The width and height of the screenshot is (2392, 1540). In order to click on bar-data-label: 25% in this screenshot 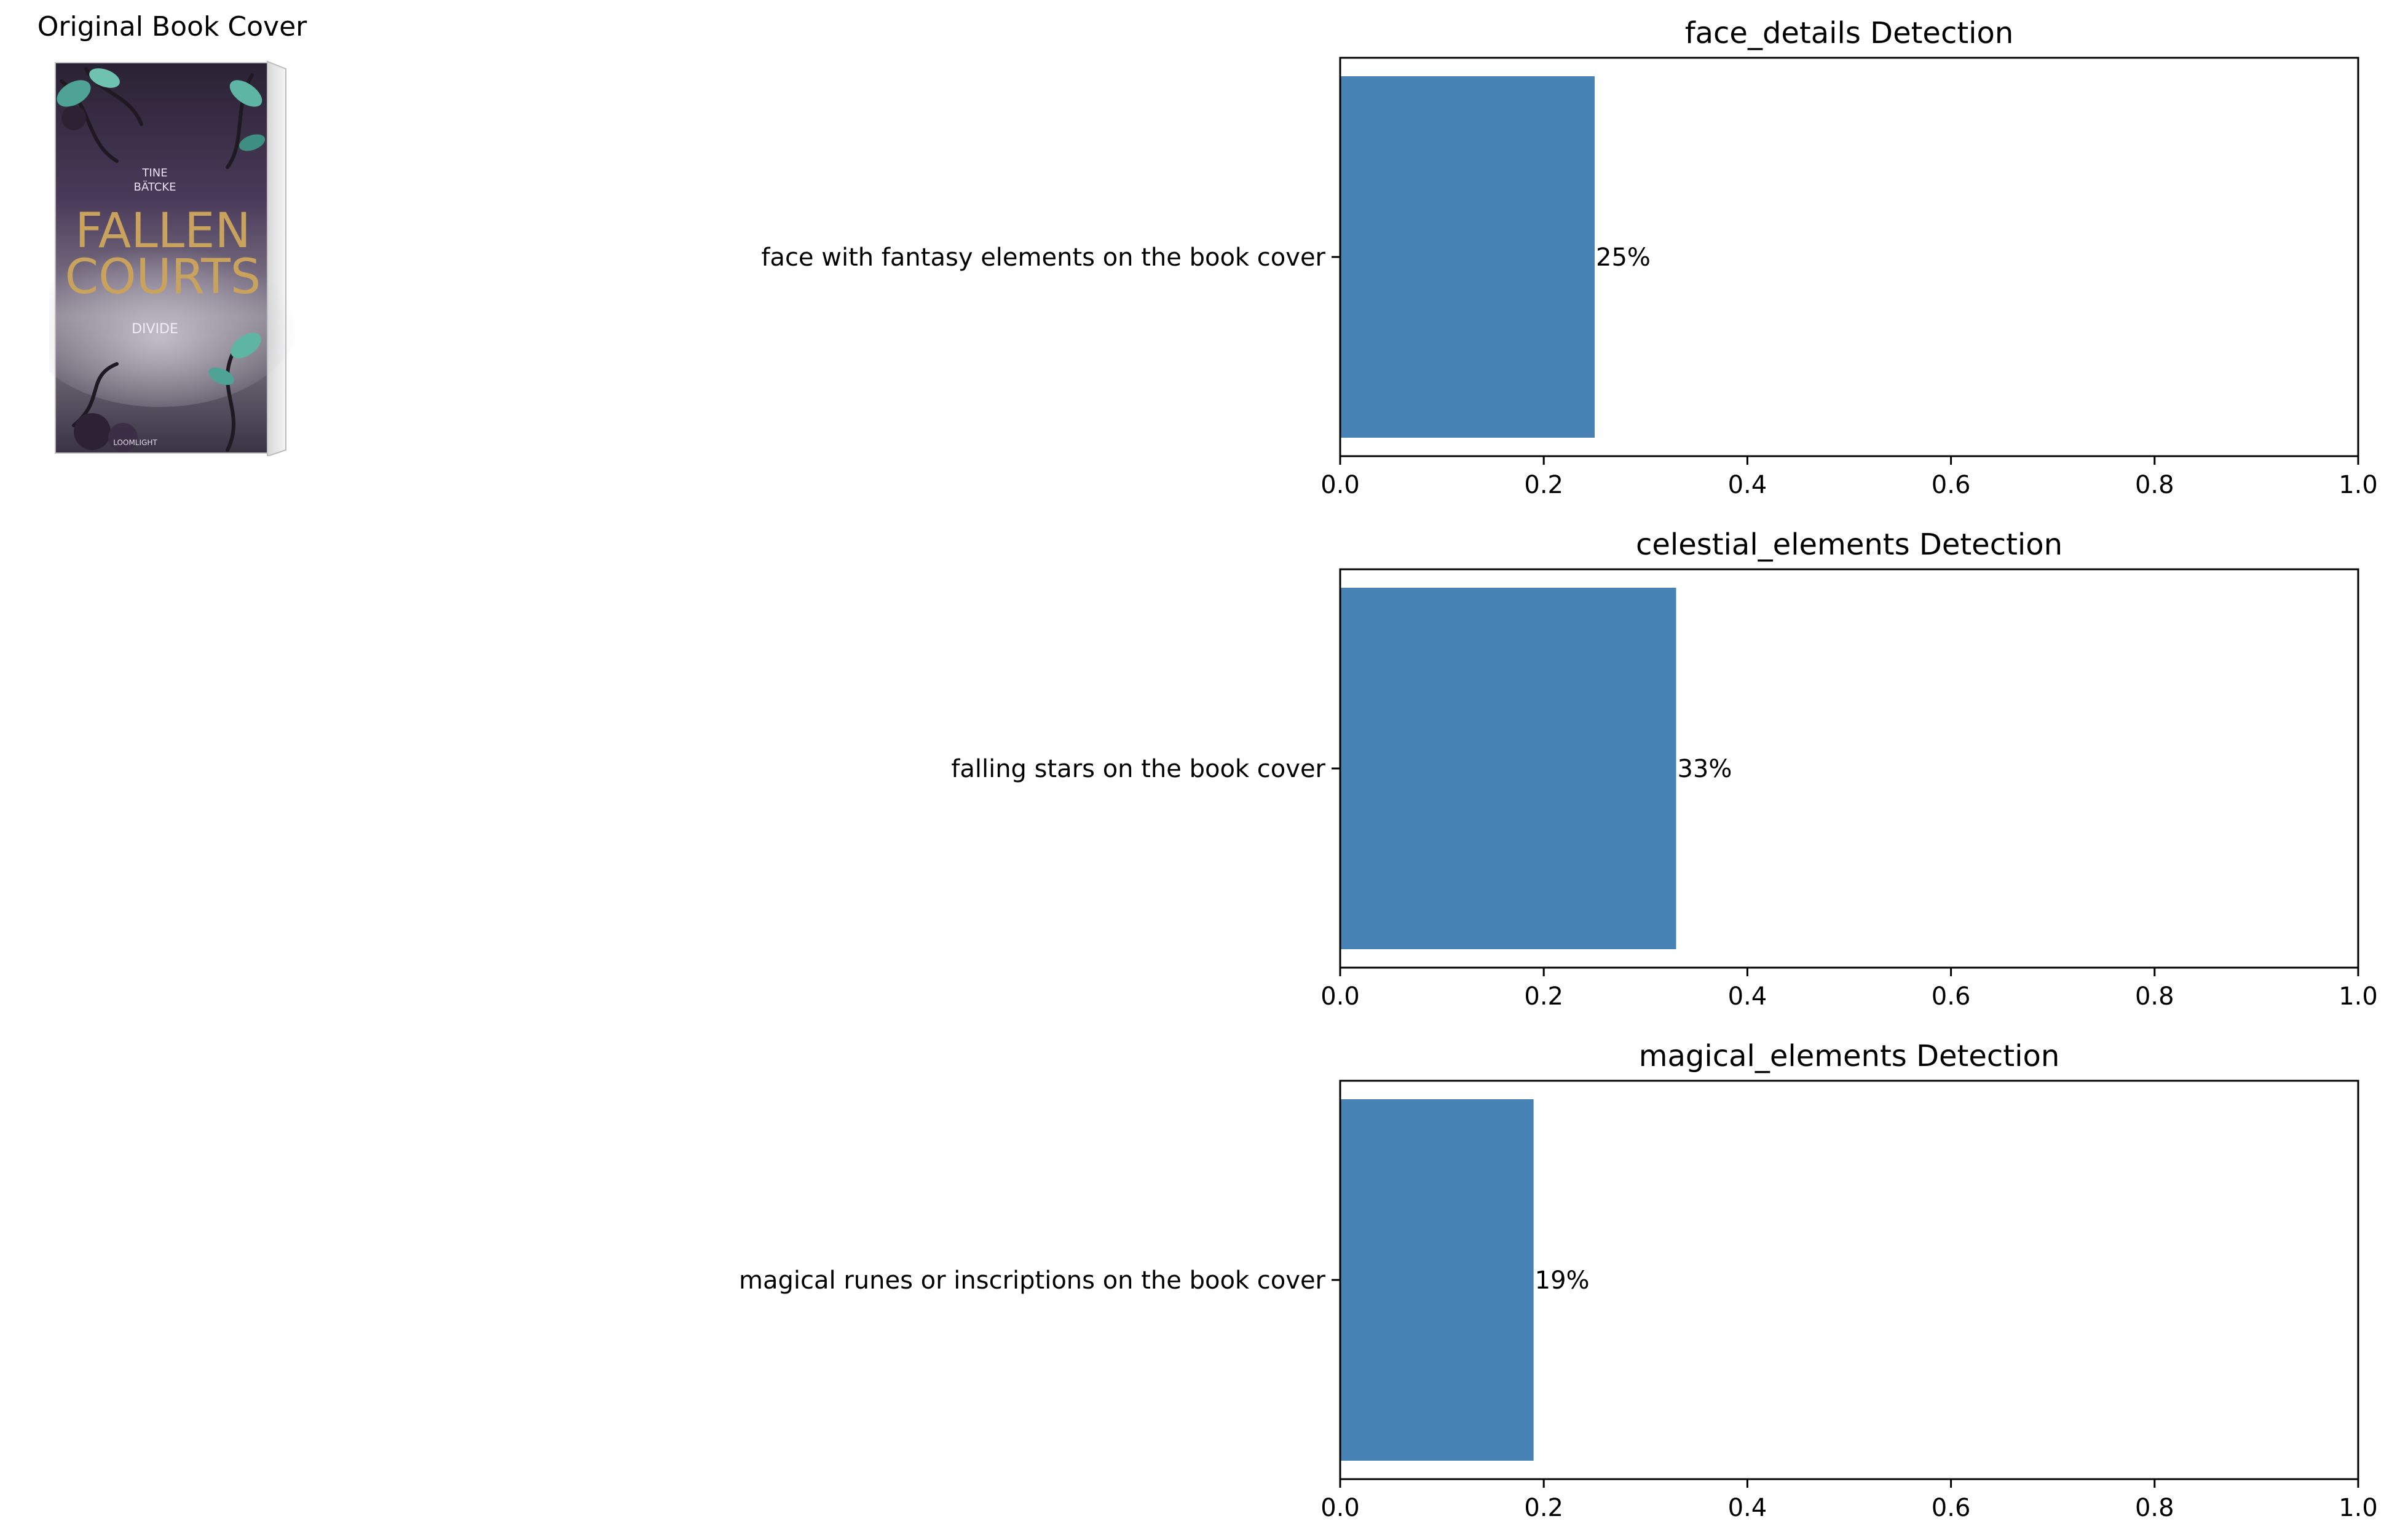, I will do `click(1624, 257)`.